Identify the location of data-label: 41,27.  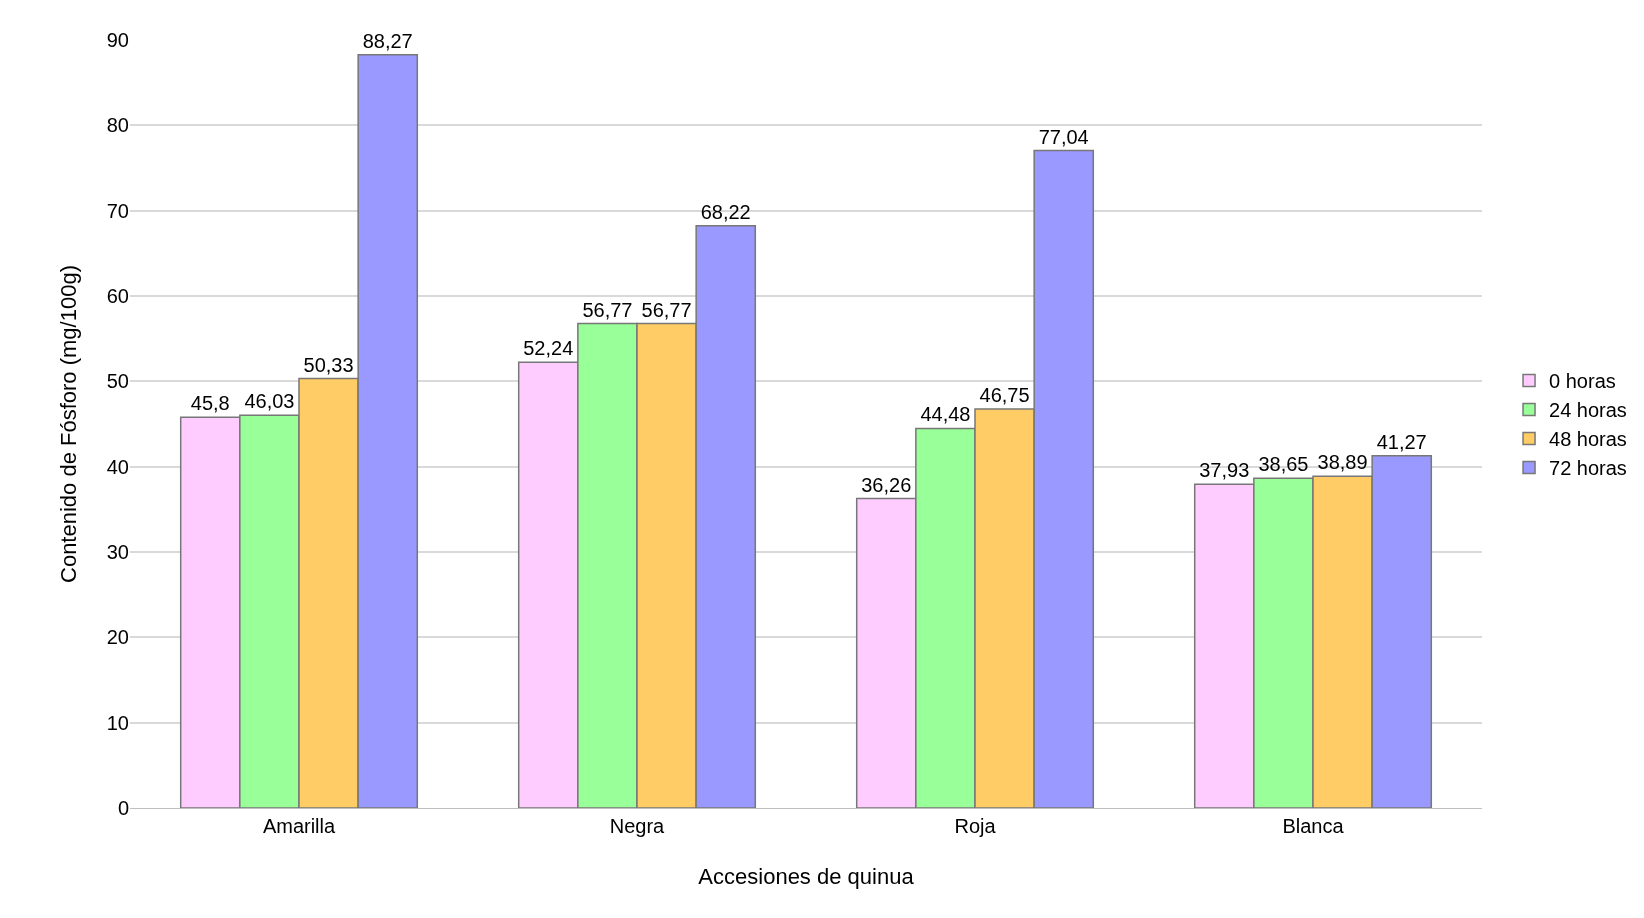
(1401, 441).